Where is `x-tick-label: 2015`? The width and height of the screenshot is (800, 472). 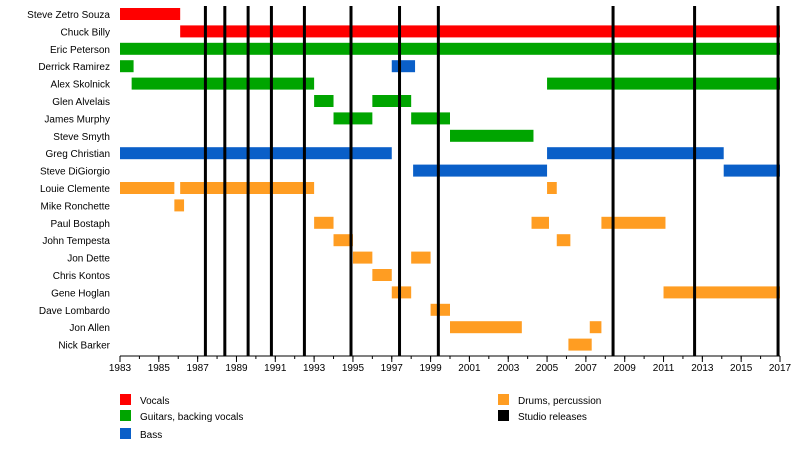
x-tick-label: 2015 is located at coordinates (741, 368).